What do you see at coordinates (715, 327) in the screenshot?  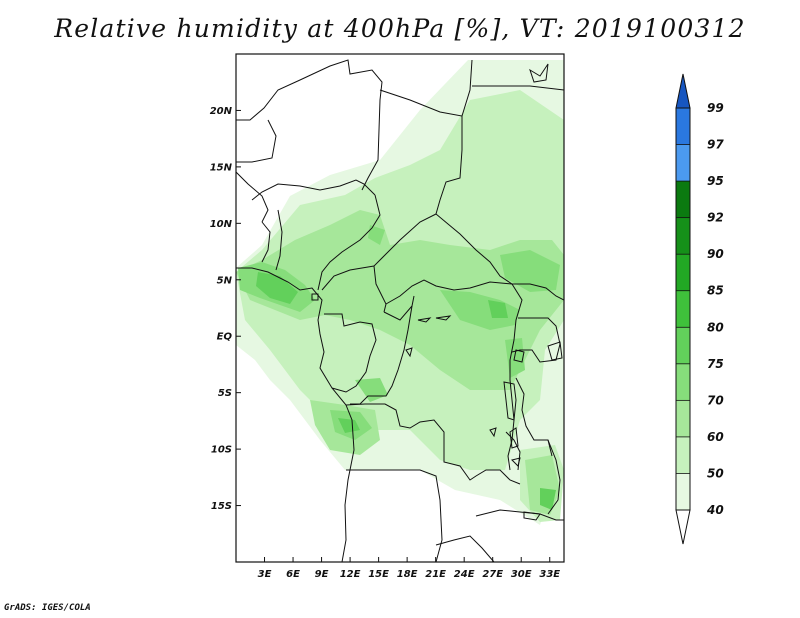 I see `colorbar-label: 80` at bounding box center [715, 327].